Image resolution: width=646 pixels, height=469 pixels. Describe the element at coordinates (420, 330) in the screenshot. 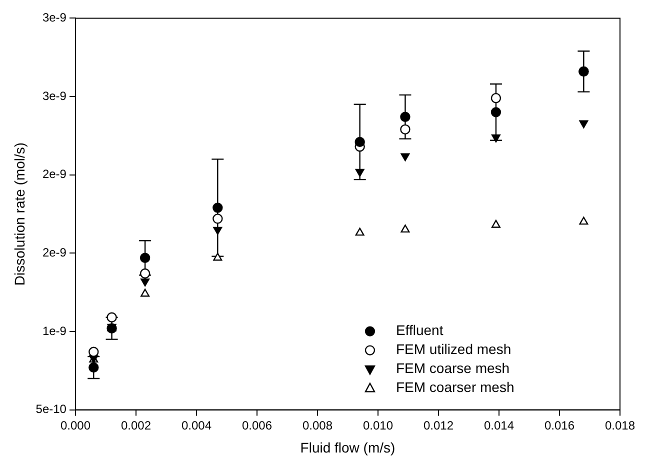

I see `legend-label: Effluent` at that location.